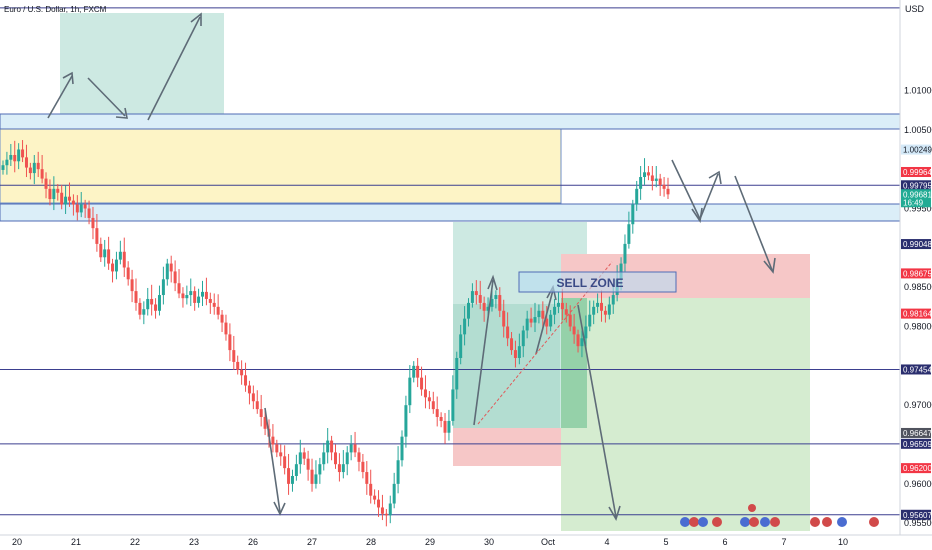  What do you see at coordinates (917, 369) in the screenshot?
I see `price-tag-label: 0.97454` at bounding box center [917, 369].